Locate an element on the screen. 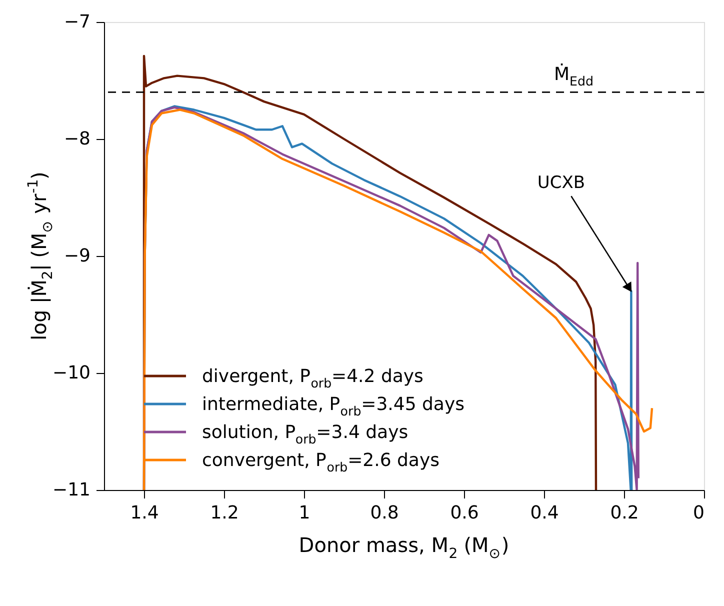 This screenshot has width=724, height=606. annotation: UCXB is located at coordinates (561, 183).